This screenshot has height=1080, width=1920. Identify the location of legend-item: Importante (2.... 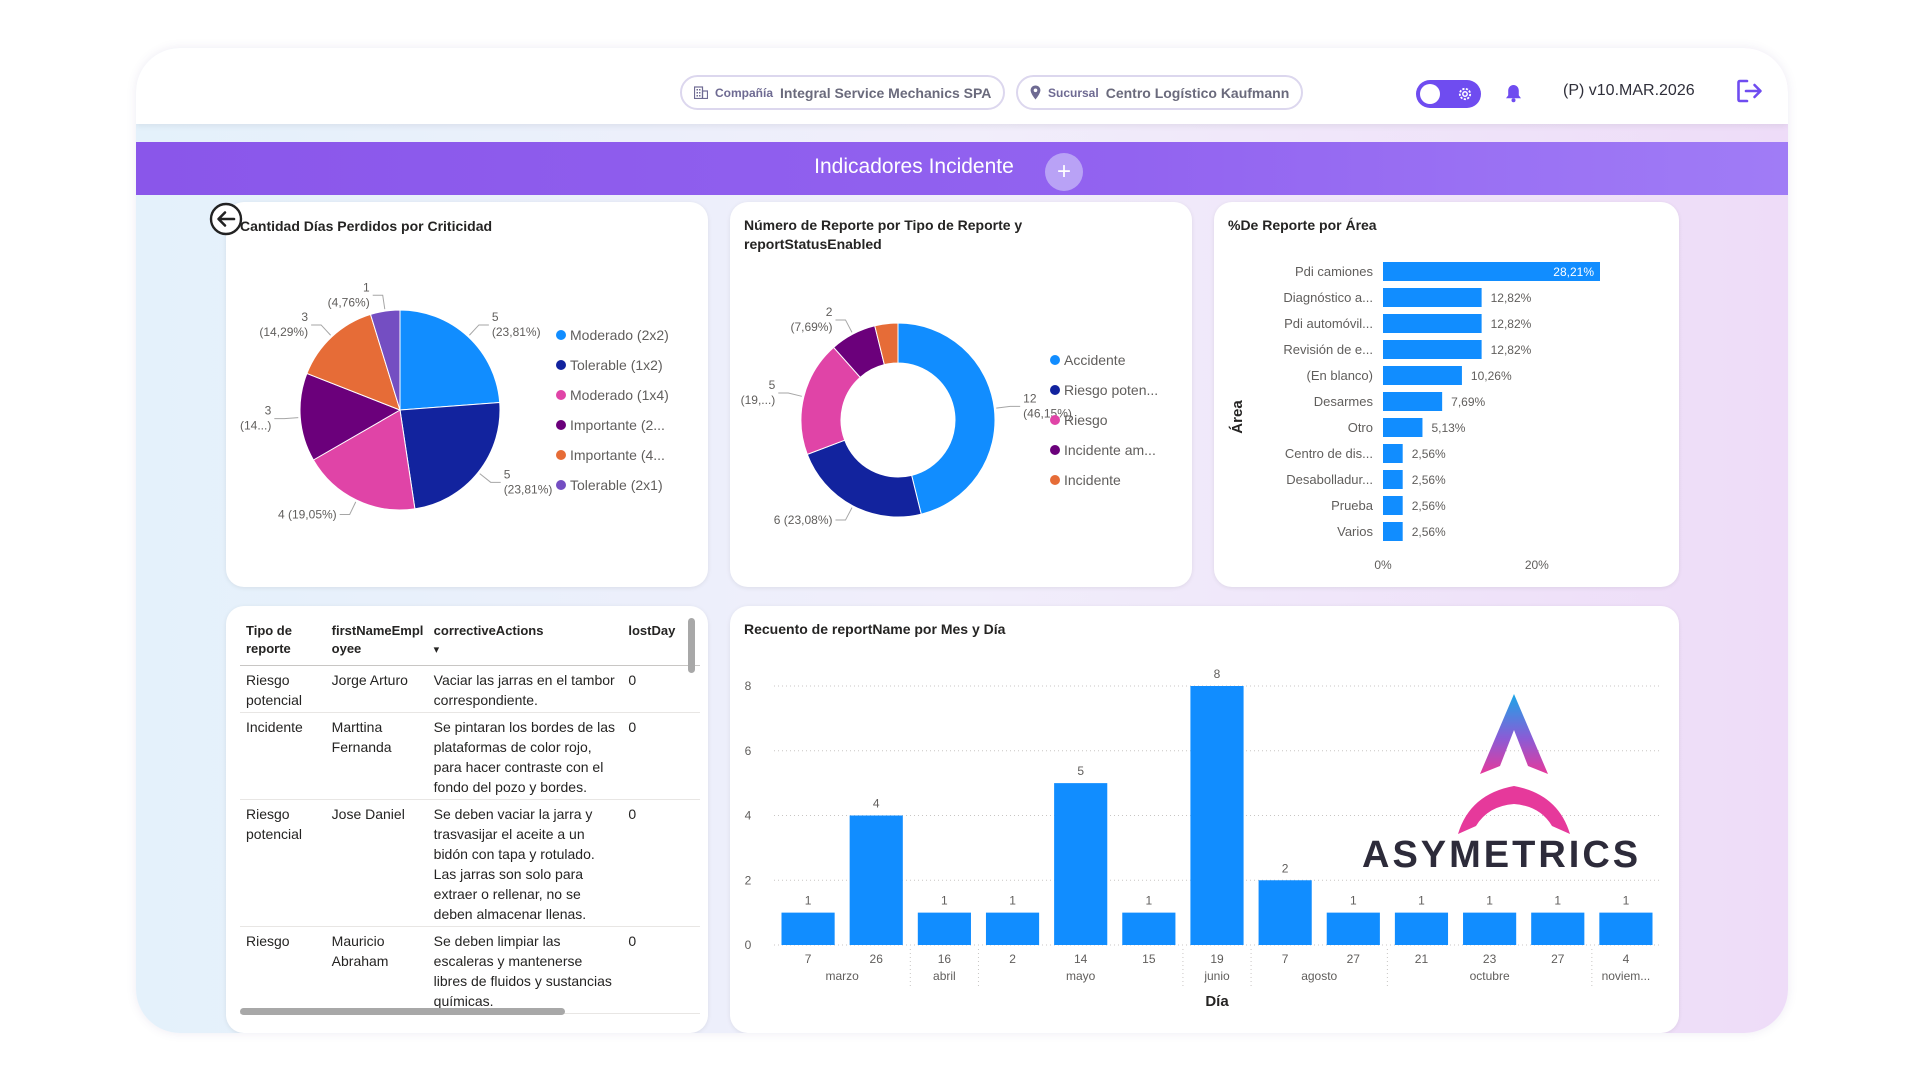
(610, 425).